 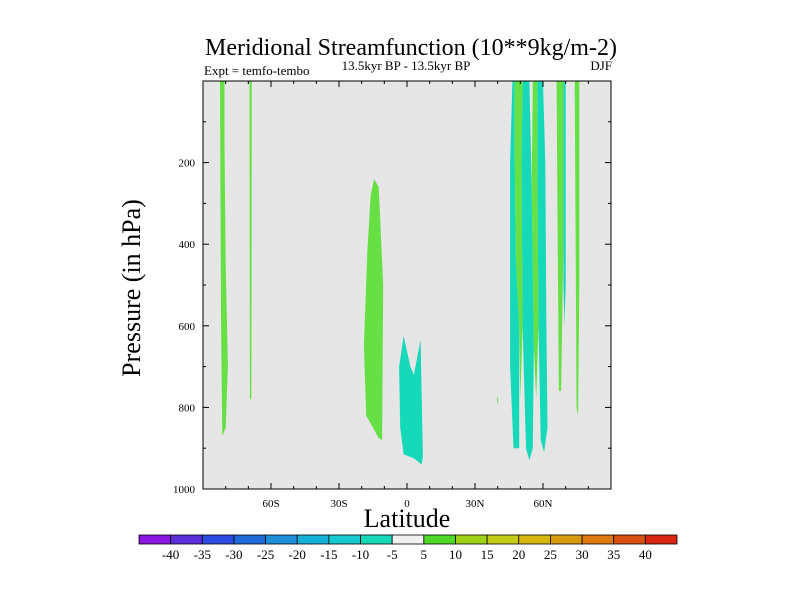 What do you see at coordinates (411, 400) in the screenshot?
I see `contour-region-d` at bounding box center [411, 400].